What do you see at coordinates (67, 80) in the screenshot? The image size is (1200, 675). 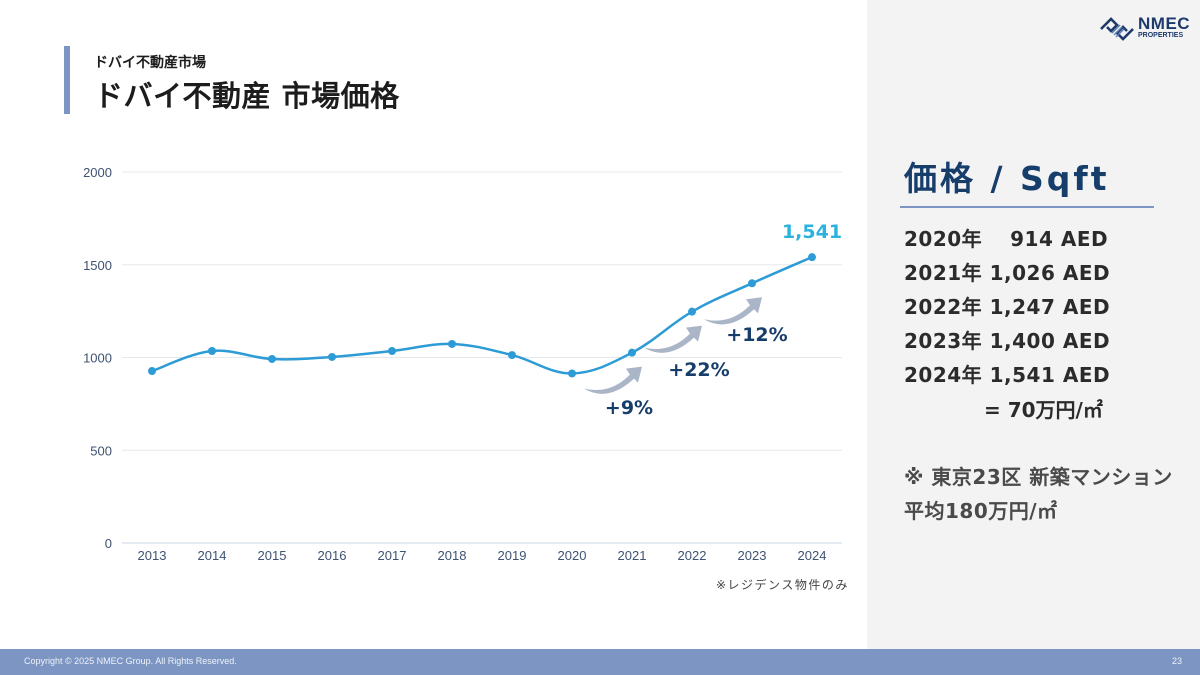 I see `title-accent-bar` at bounding box center [67, 80].